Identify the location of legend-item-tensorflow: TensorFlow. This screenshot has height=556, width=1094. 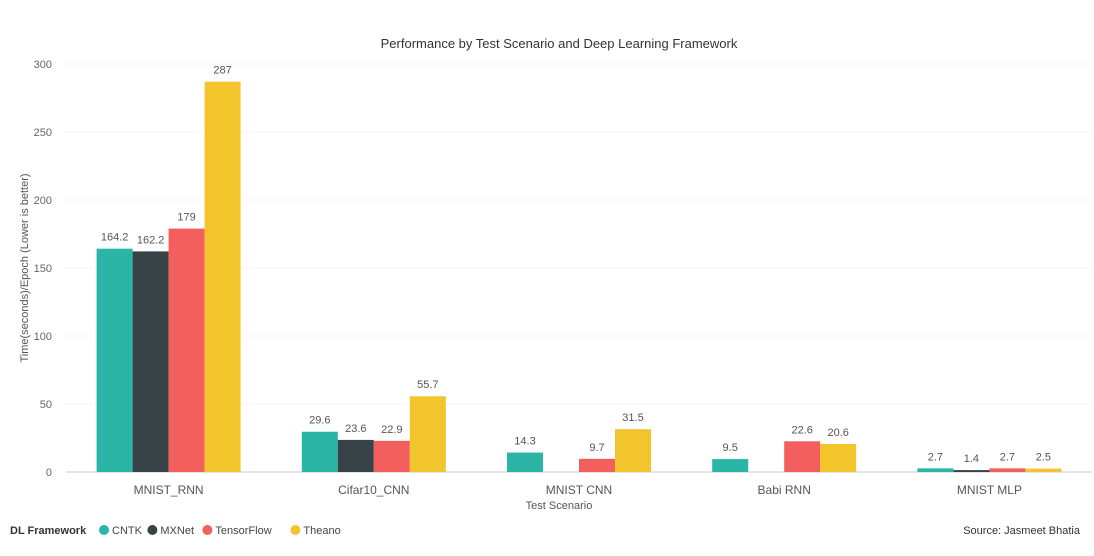
(243, 531).